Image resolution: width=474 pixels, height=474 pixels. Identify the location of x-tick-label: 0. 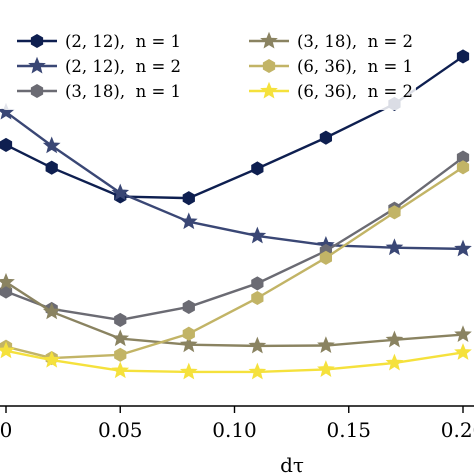
(6, 430).